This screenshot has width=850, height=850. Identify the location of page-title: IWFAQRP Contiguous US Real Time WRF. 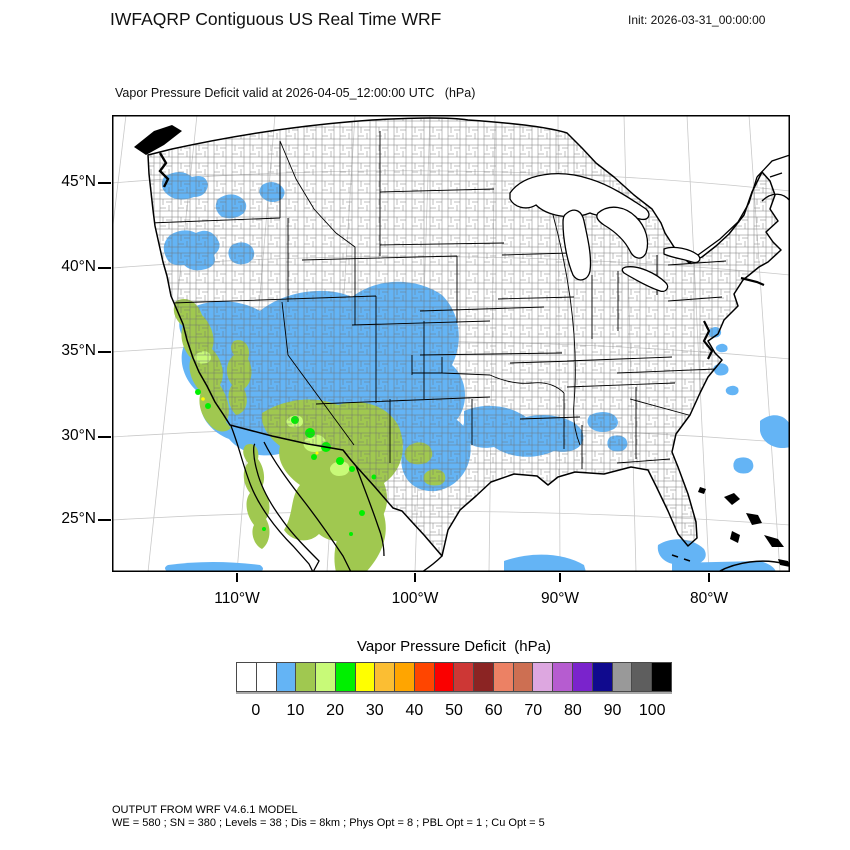
(276, 19).